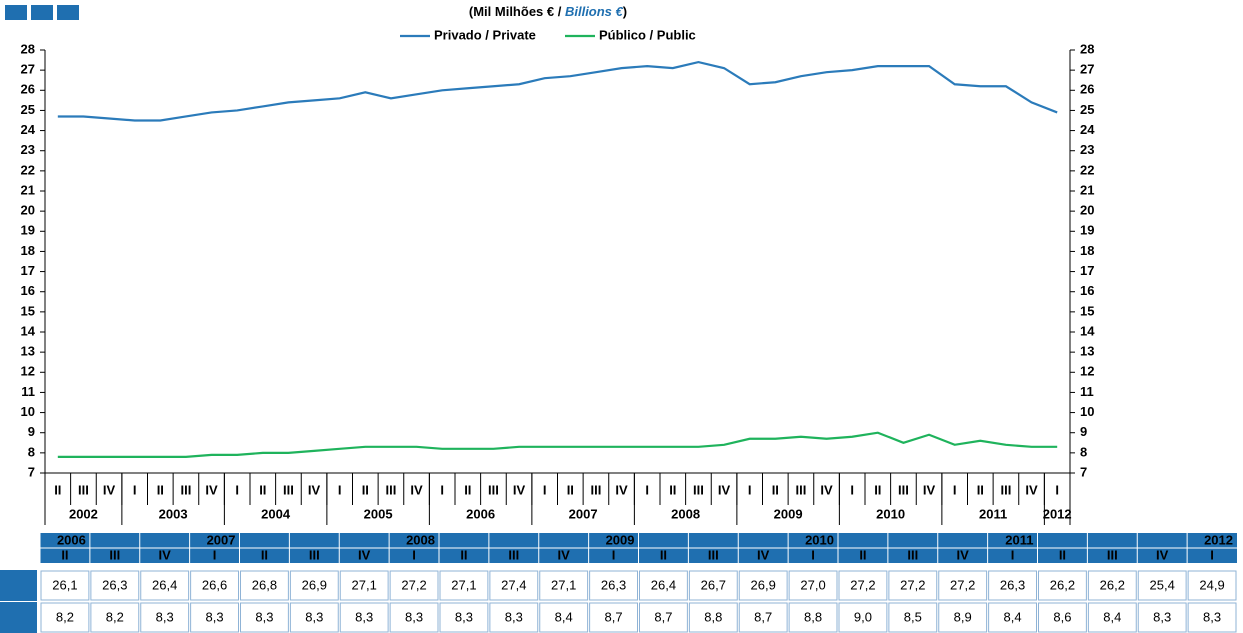 The height and width of the screenshot is (633, 1243). What do you see at coordinates (993, 513) in the screenshot?
I see `x-year-label: 2011` at bounding box center [993, 513].